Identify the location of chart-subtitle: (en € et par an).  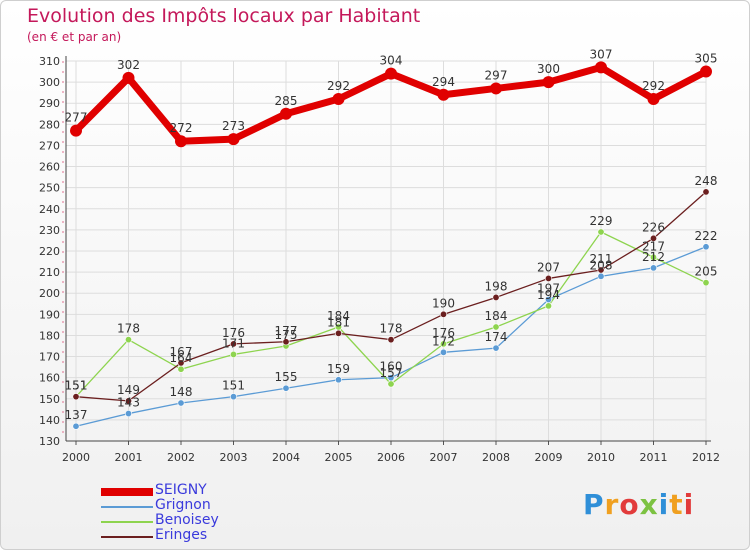
(74, 37).